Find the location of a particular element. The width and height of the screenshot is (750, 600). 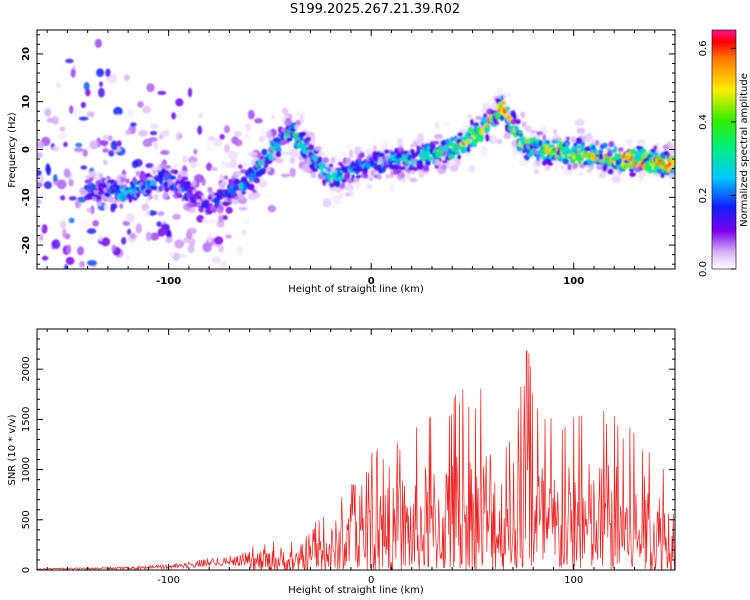

spectrogram-ytick-label: 0 is located at coordinates (26, 149).